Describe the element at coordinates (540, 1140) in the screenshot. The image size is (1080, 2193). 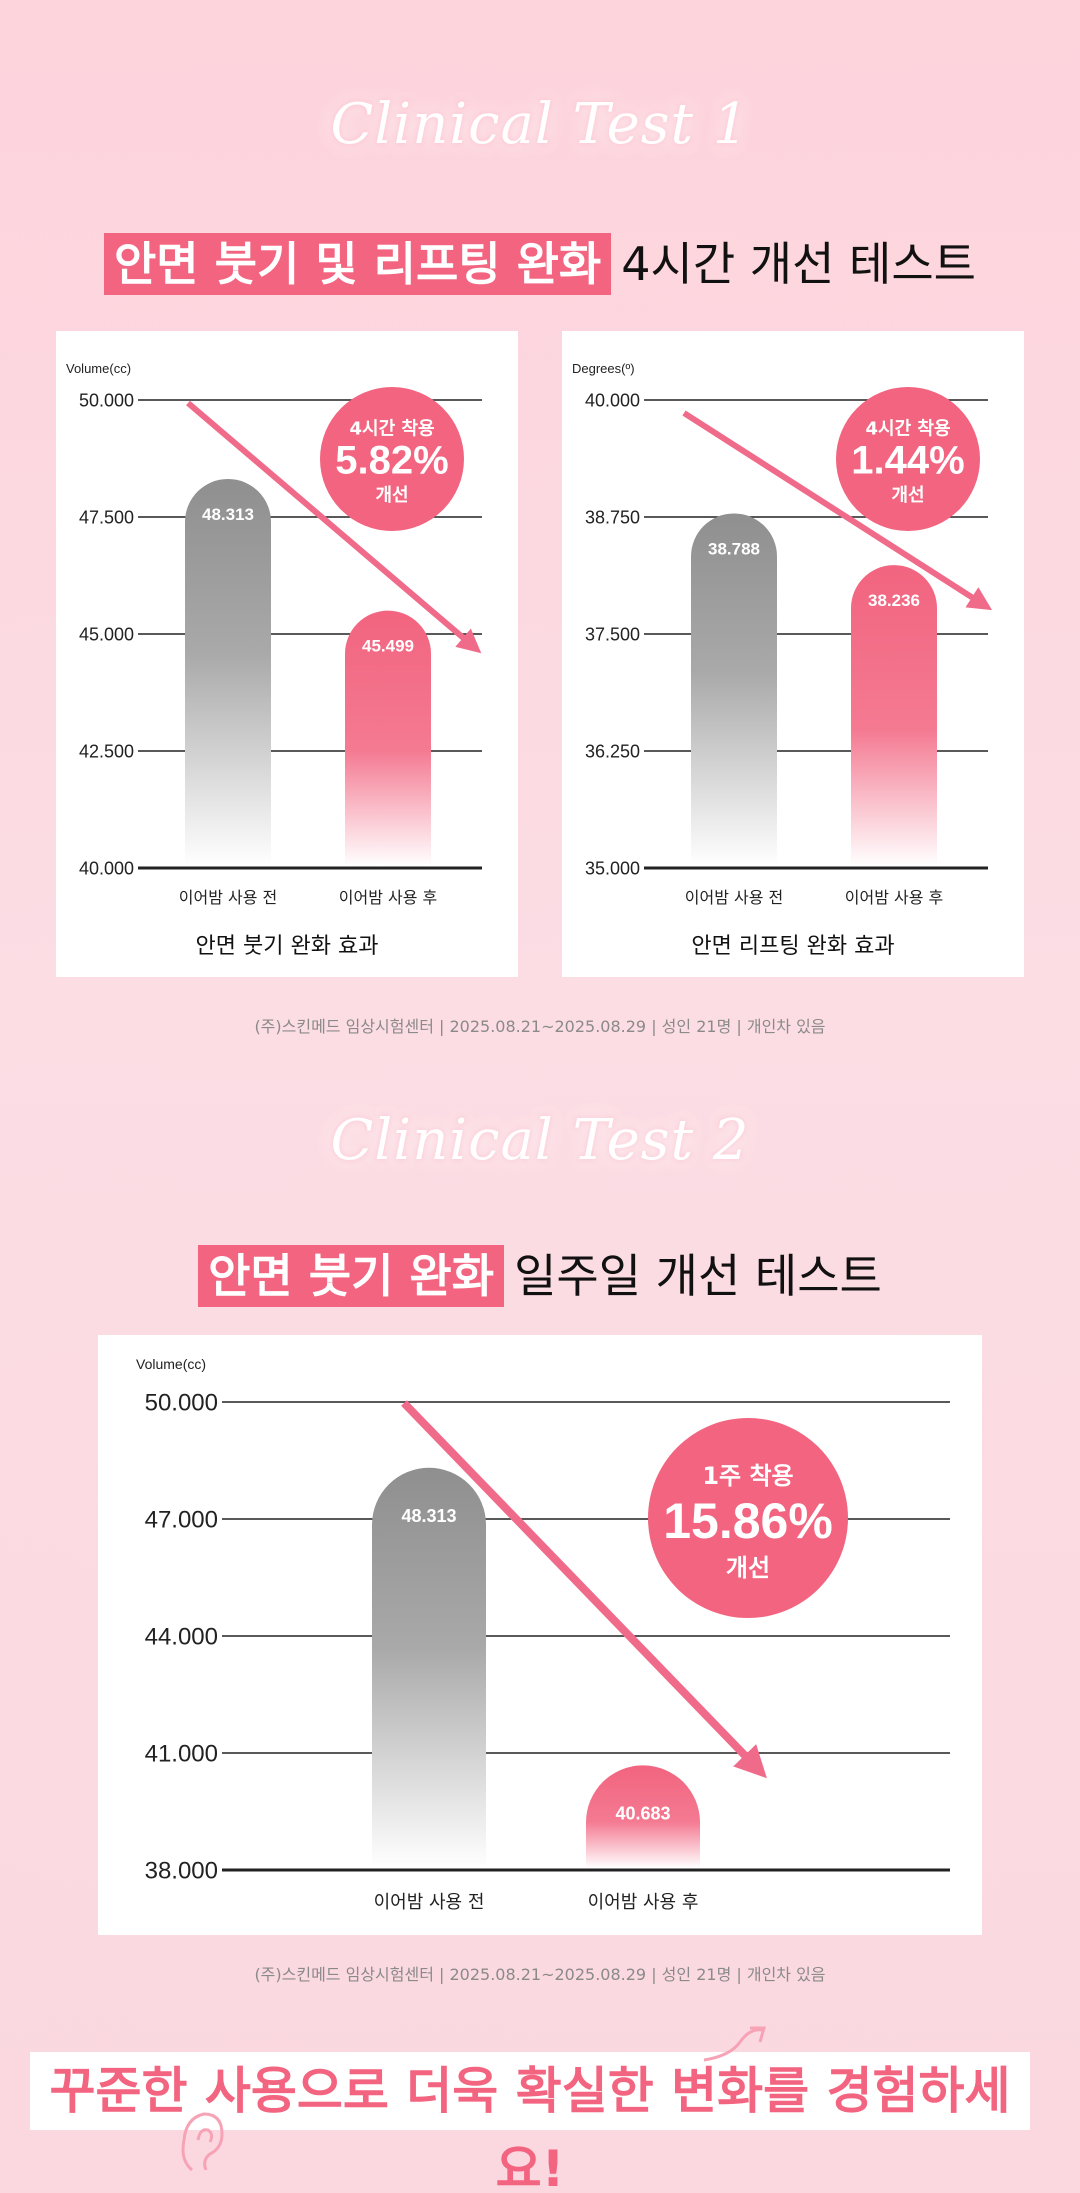
I see `section-title-2: Clinical Test 2` at that location.